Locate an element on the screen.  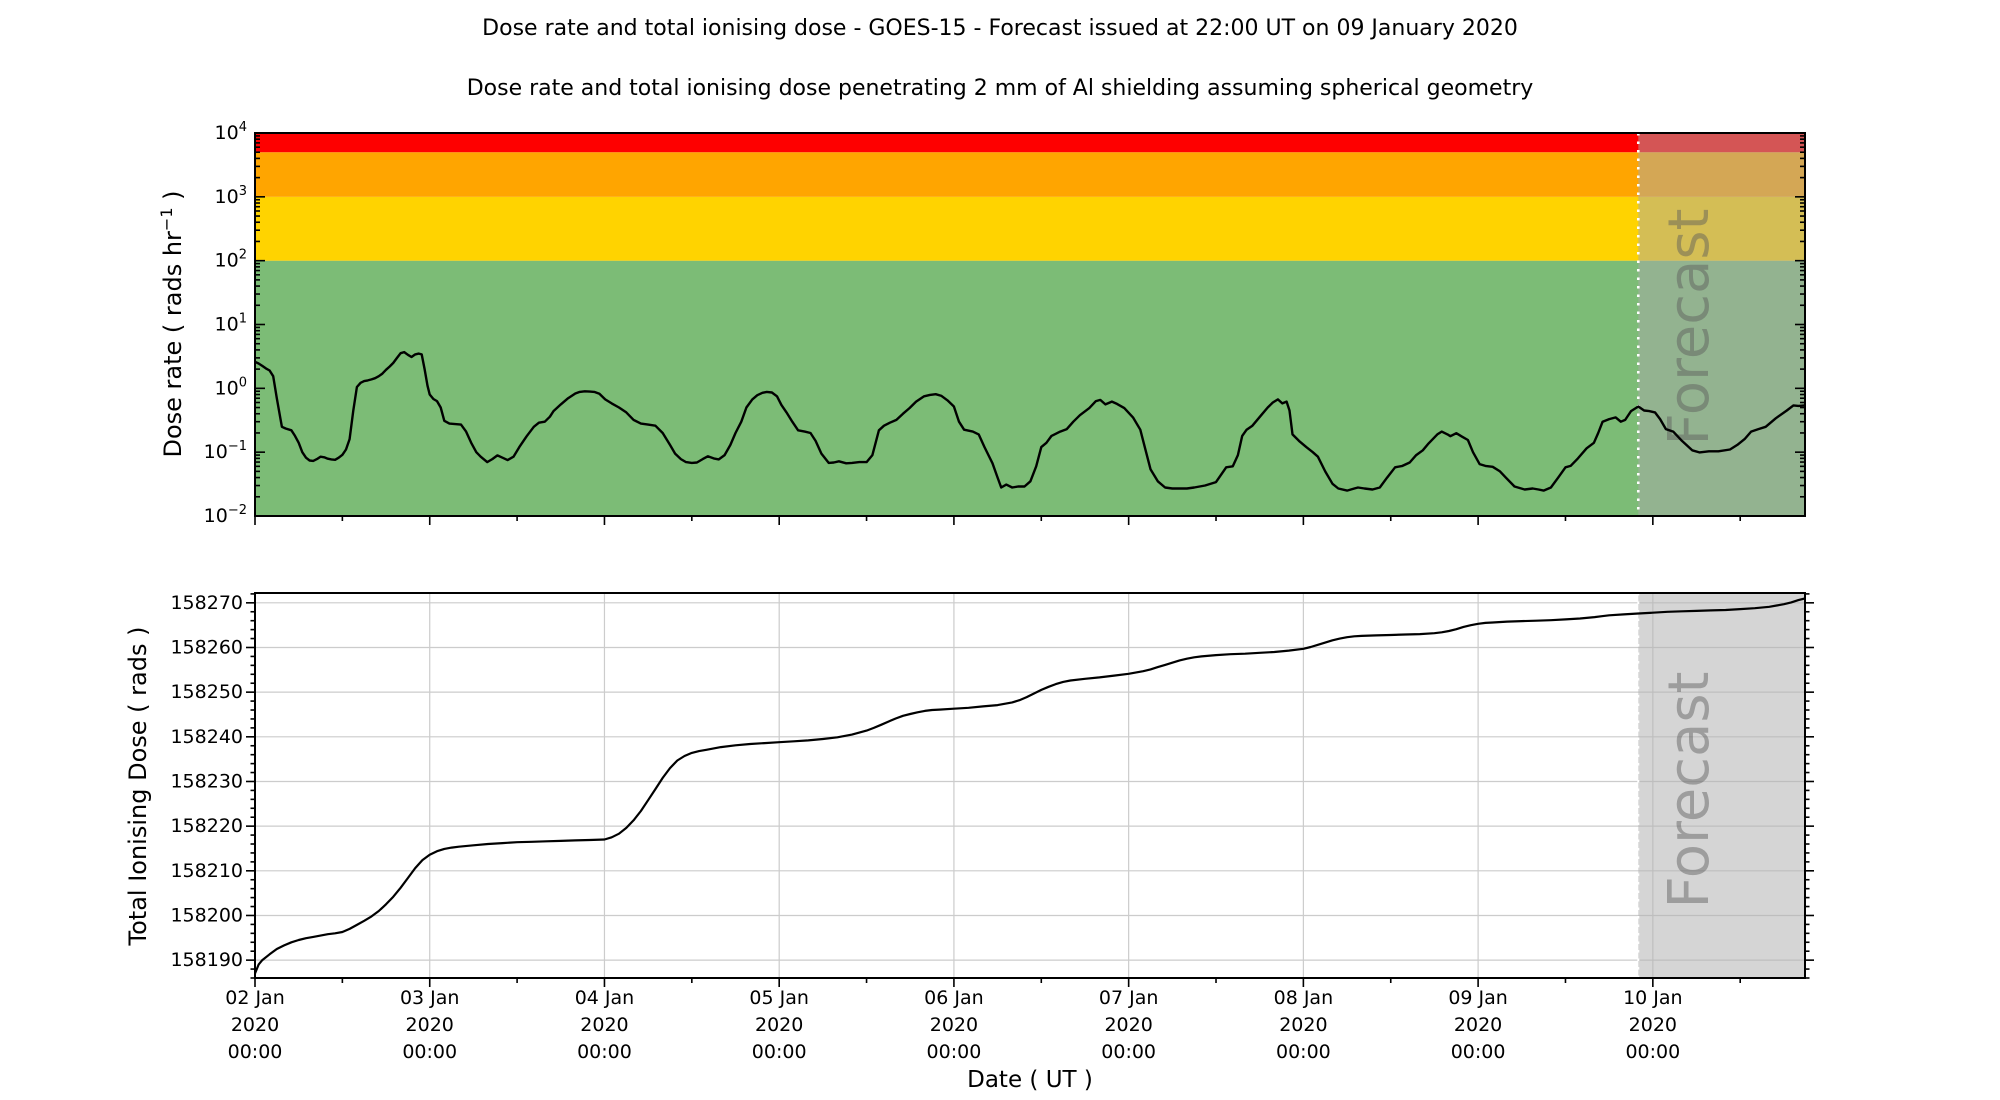
tid-y-tick-label: 158260 is located at coordinates (206, 647).